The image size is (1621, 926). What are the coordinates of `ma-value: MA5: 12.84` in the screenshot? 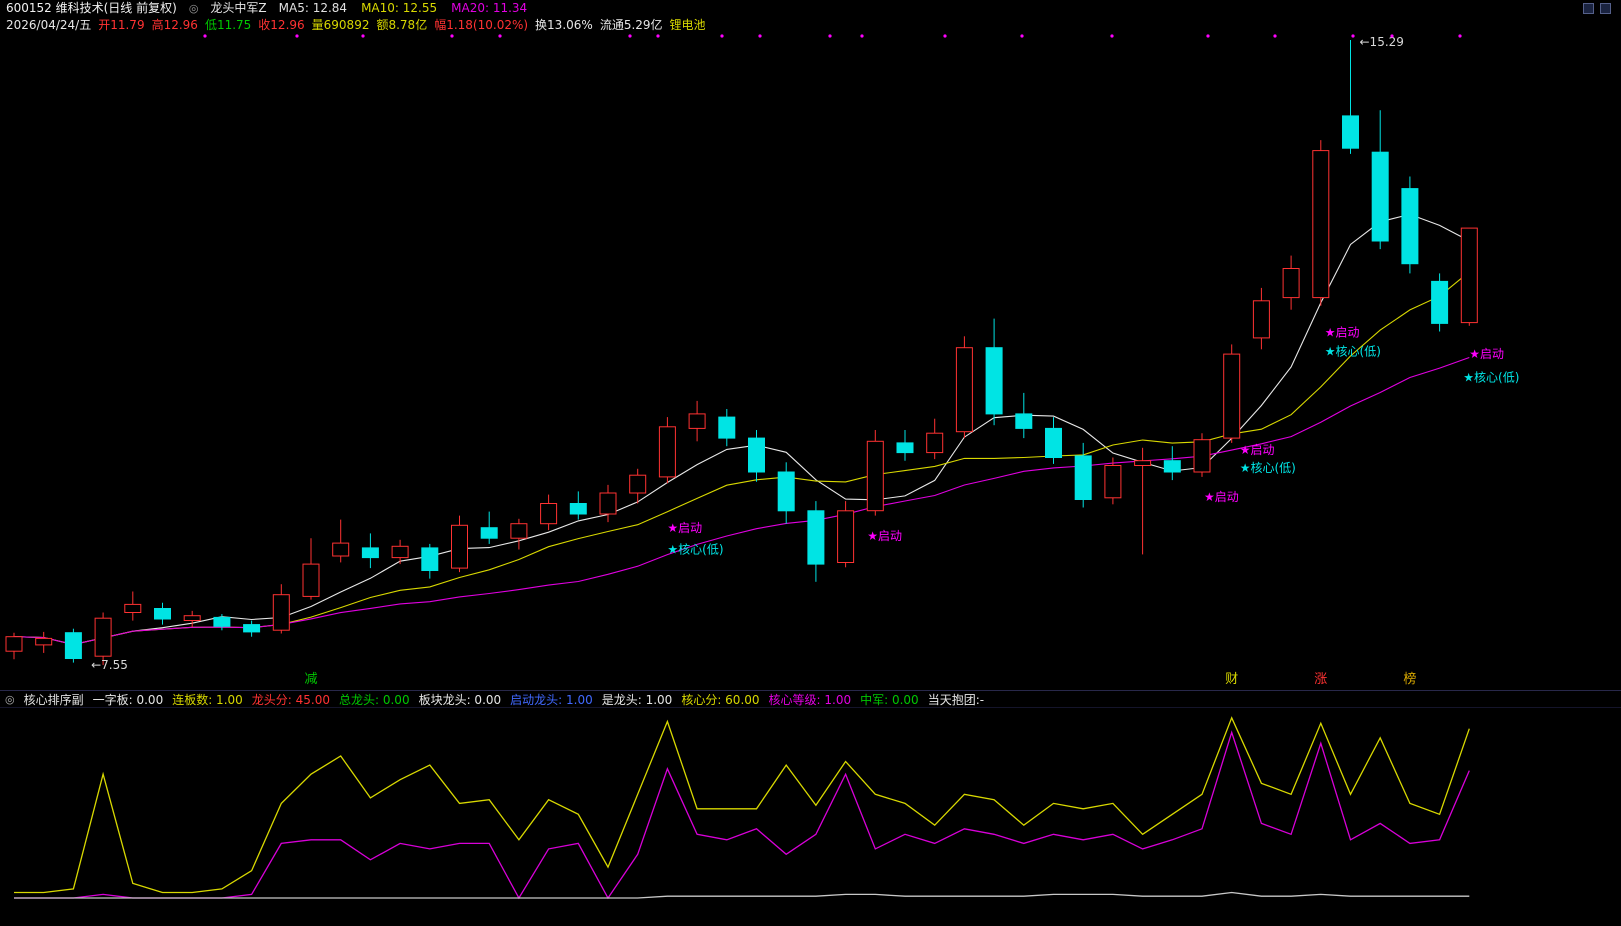 It's located at (313, 8).